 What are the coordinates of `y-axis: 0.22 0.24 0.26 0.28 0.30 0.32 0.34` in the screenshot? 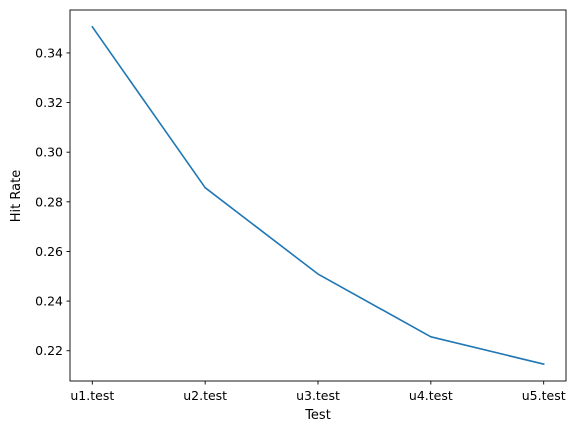 It's located at (52, 201).